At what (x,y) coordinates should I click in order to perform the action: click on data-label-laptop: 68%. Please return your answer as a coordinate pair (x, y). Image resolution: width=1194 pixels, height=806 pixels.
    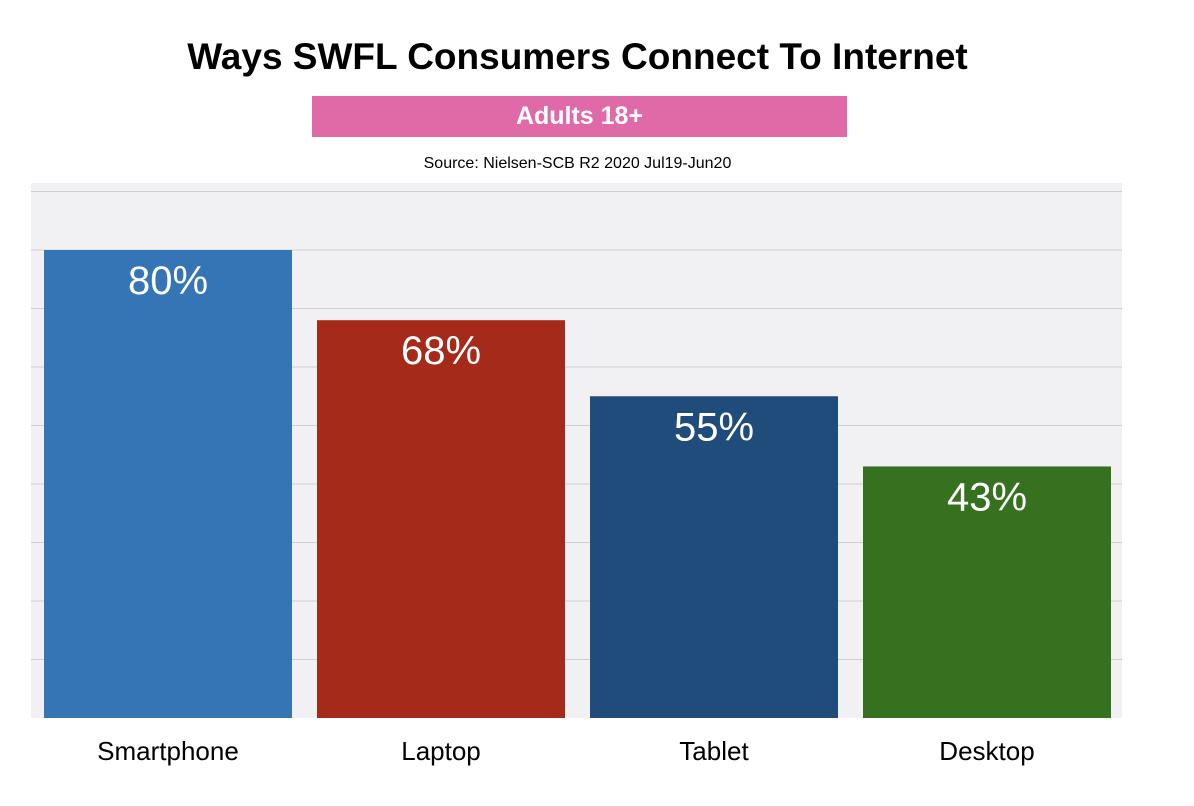
    Looking at the image, I should click on (441, 351).